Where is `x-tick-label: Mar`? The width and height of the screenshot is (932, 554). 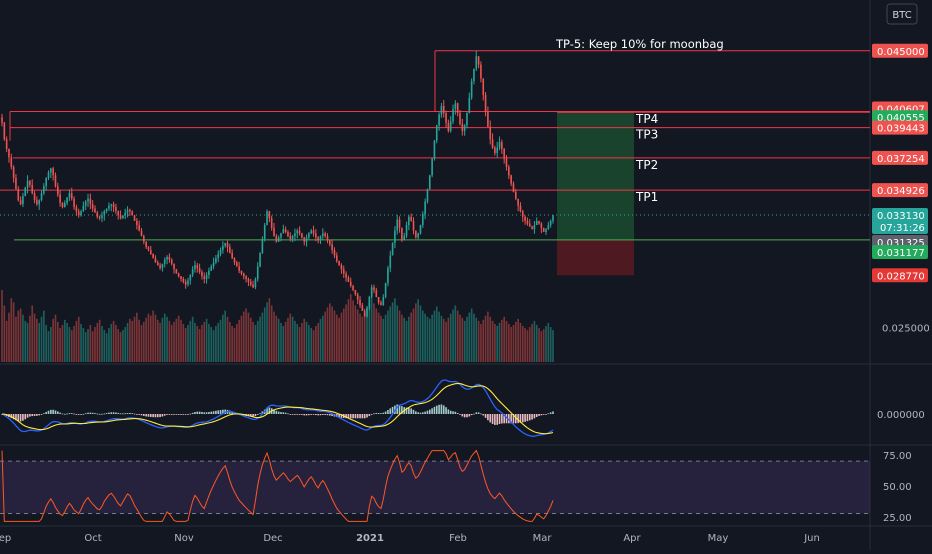
x-tick-label: Mar is located at coordinates (543, 538).